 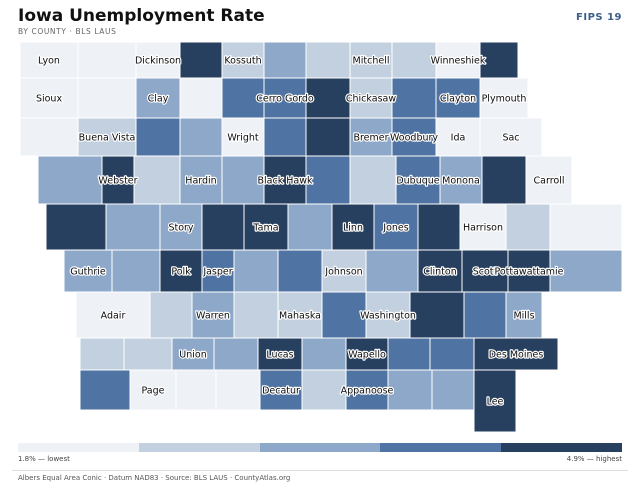 I want to click on county-label-polk: Polk, so click(x=181, y=272).